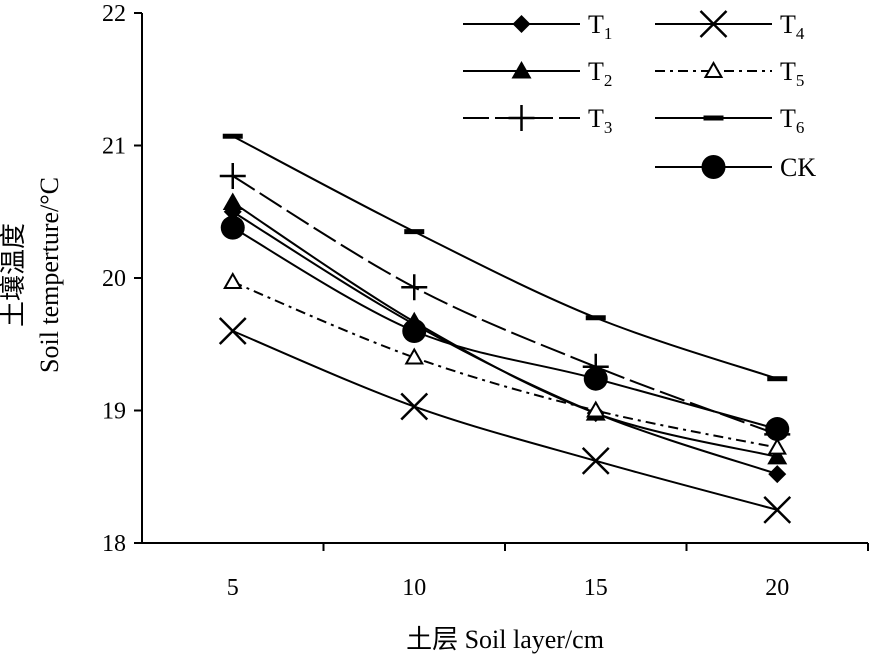 The height and width of the screenshot is (658, 870). What do you see at coordinates (414, 588) in the screenshot?
I see `x-tick-label: 10` at bounding box center [414, 588].